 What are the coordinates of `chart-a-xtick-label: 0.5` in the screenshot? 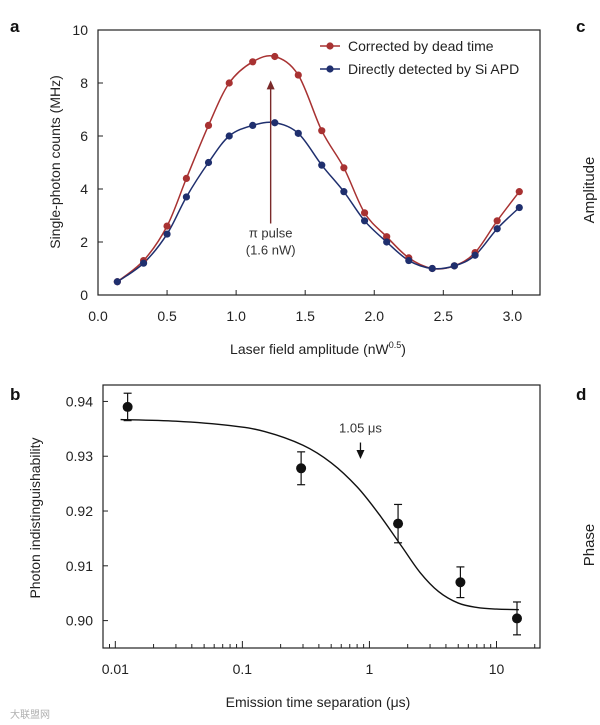 It's located at (167, 316).